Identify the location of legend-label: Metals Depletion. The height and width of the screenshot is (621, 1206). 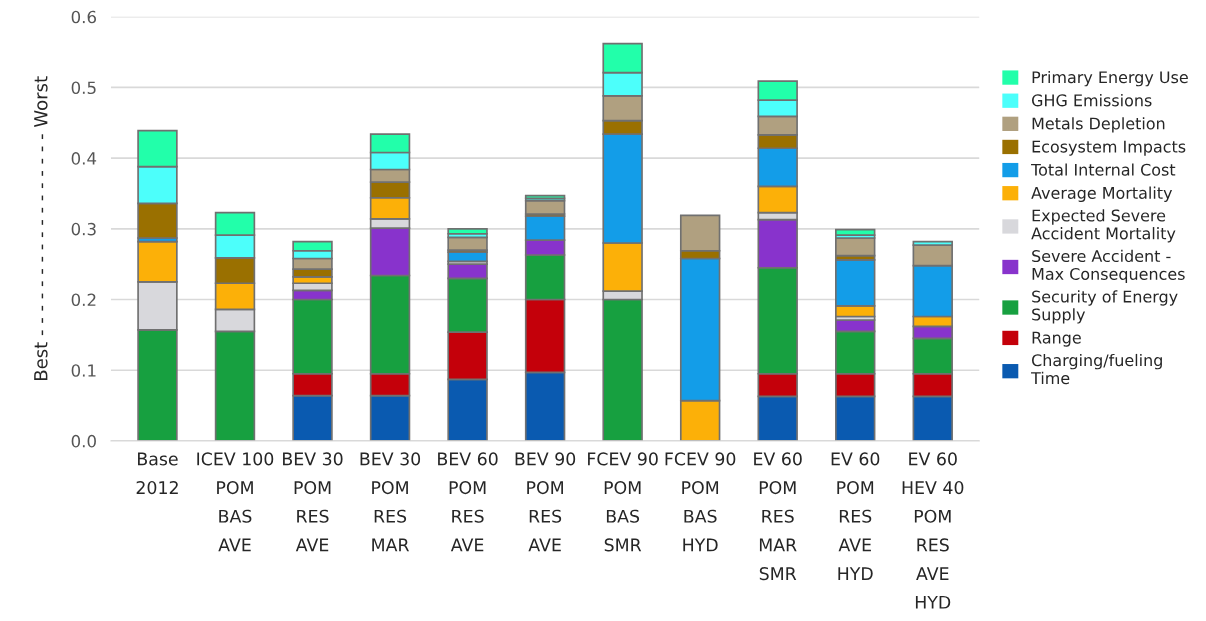
(1098, 125).